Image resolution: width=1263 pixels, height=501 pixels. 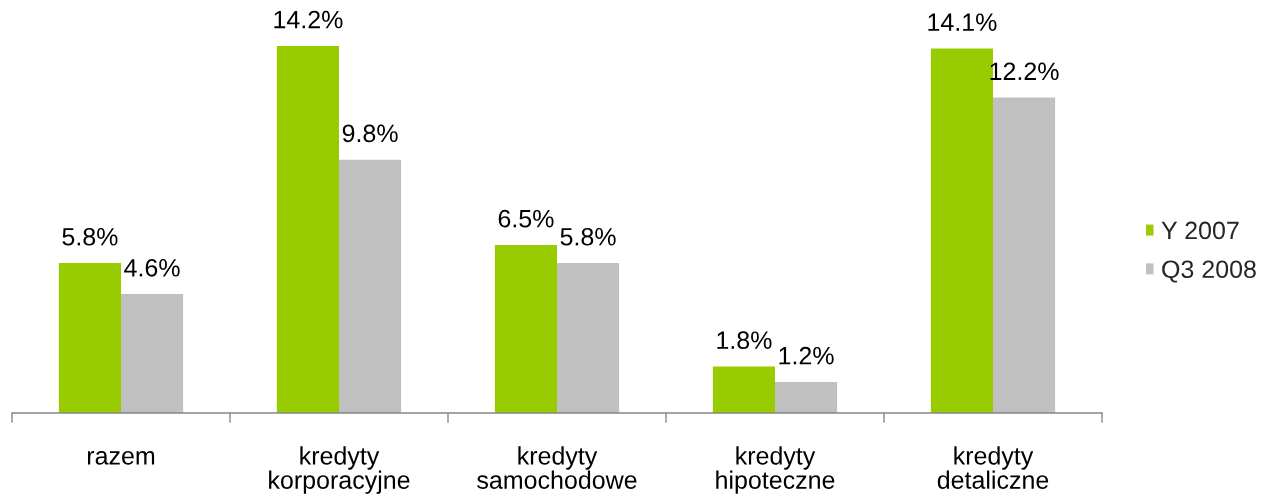 What do you see at coordinates (962, 22) in the screenshot?
I see `data-label: 14.1%` at bounding box center [962, 22].